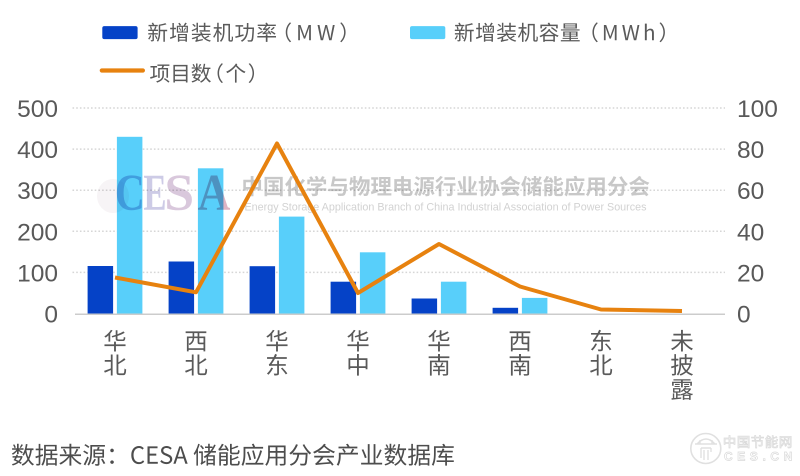  What do you see at coordinates (750, 273) in the screenshot?
I see `svg-text: 20` at bounding box center [750, 273].